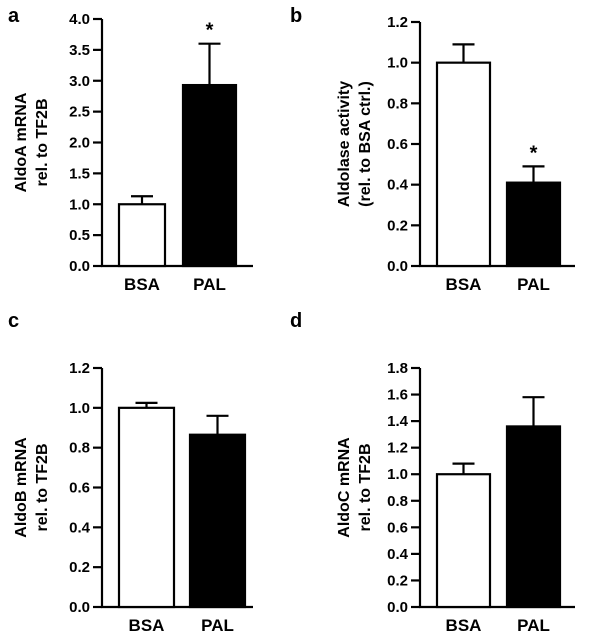 This screenshot has width=598, height=639. I want to click on y-tick-label: 2.5, so click(79, 112).